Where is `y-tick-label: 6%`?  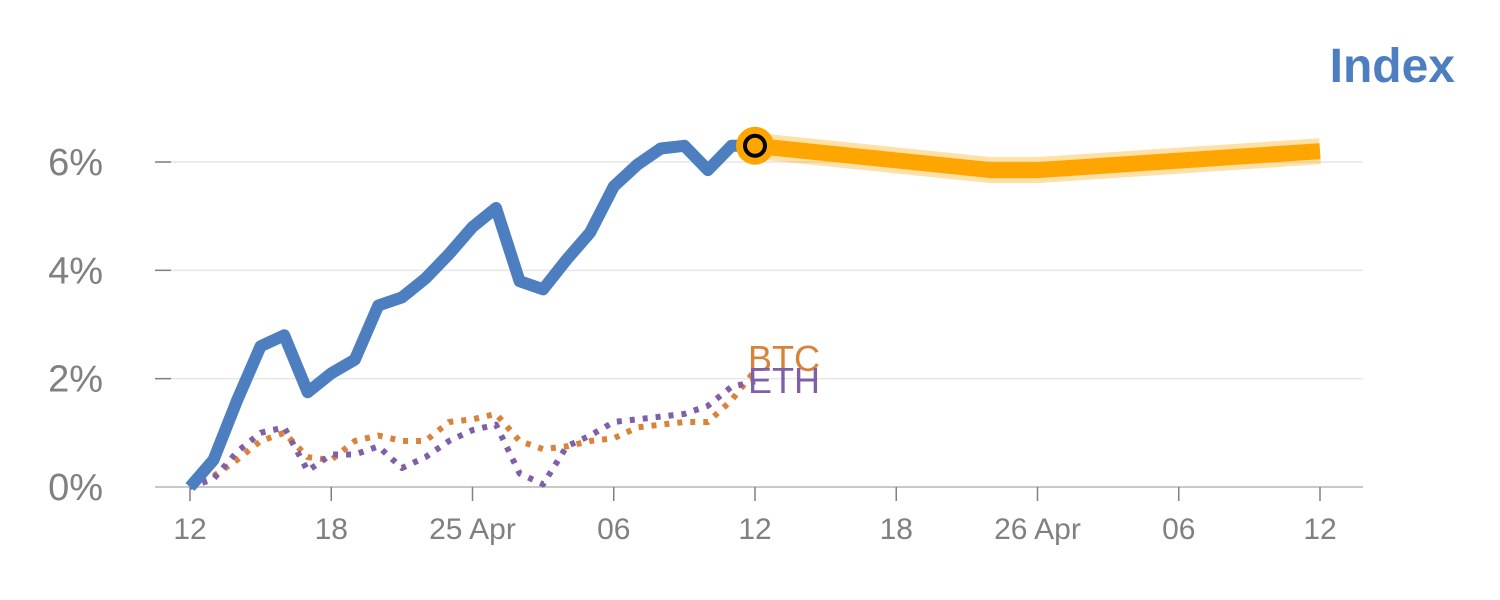 y-tick-label: 6% is located at coordinates (75, 163).